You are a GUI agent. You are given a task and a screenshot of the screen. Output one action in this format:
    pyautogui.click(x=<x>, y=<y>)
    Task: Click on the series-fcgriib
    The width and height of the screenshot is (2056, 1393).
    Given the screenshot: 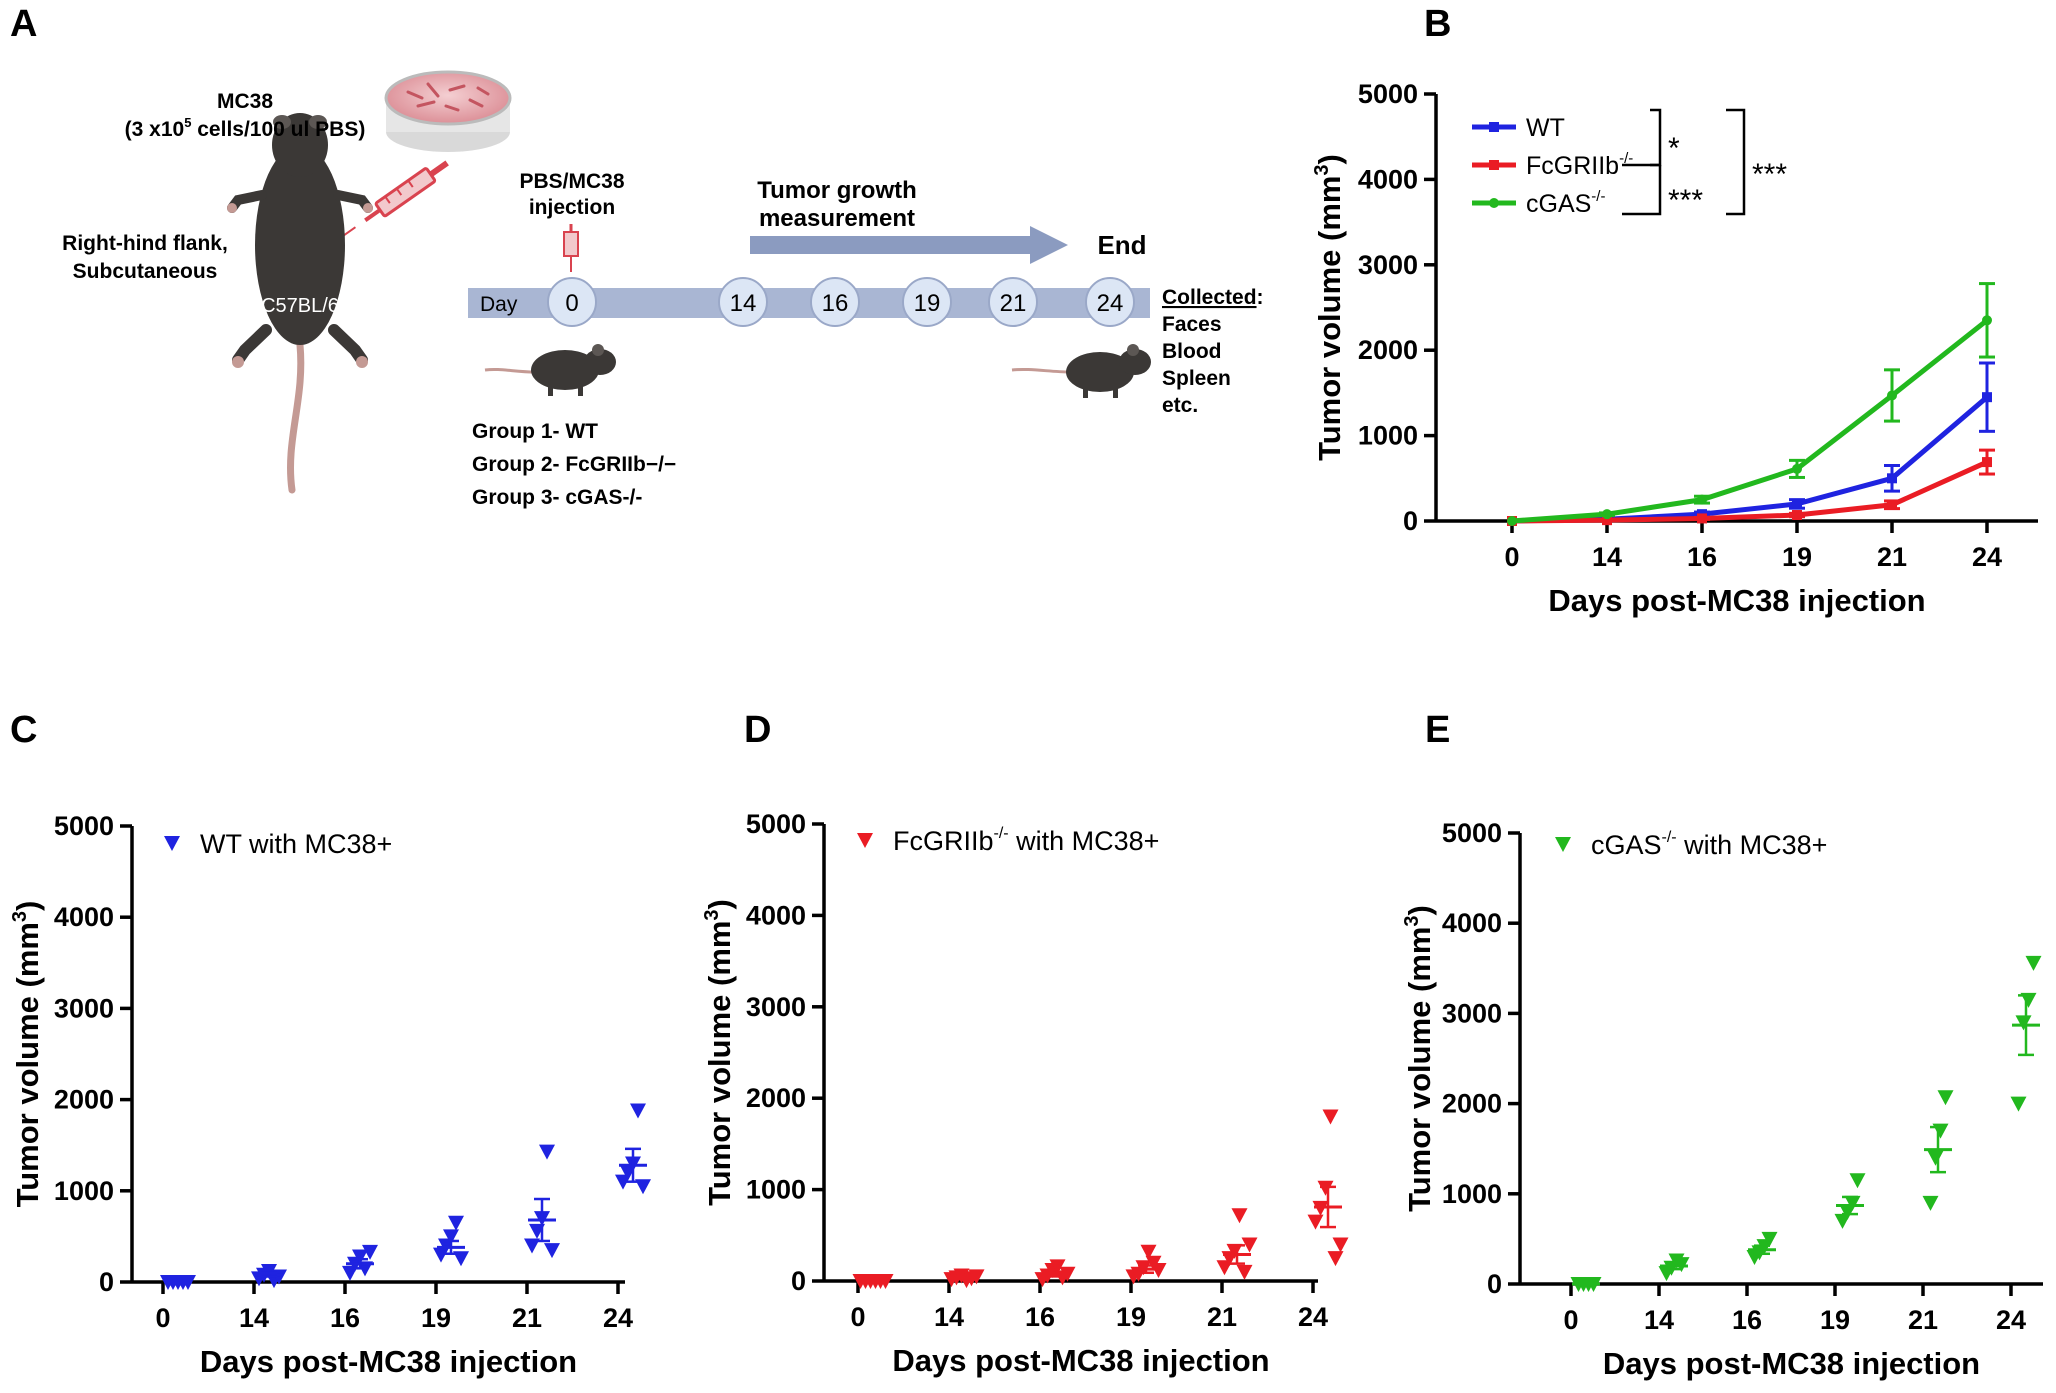 What is the action you would take?
    pyautogui.click(x=1751, y=487)
    